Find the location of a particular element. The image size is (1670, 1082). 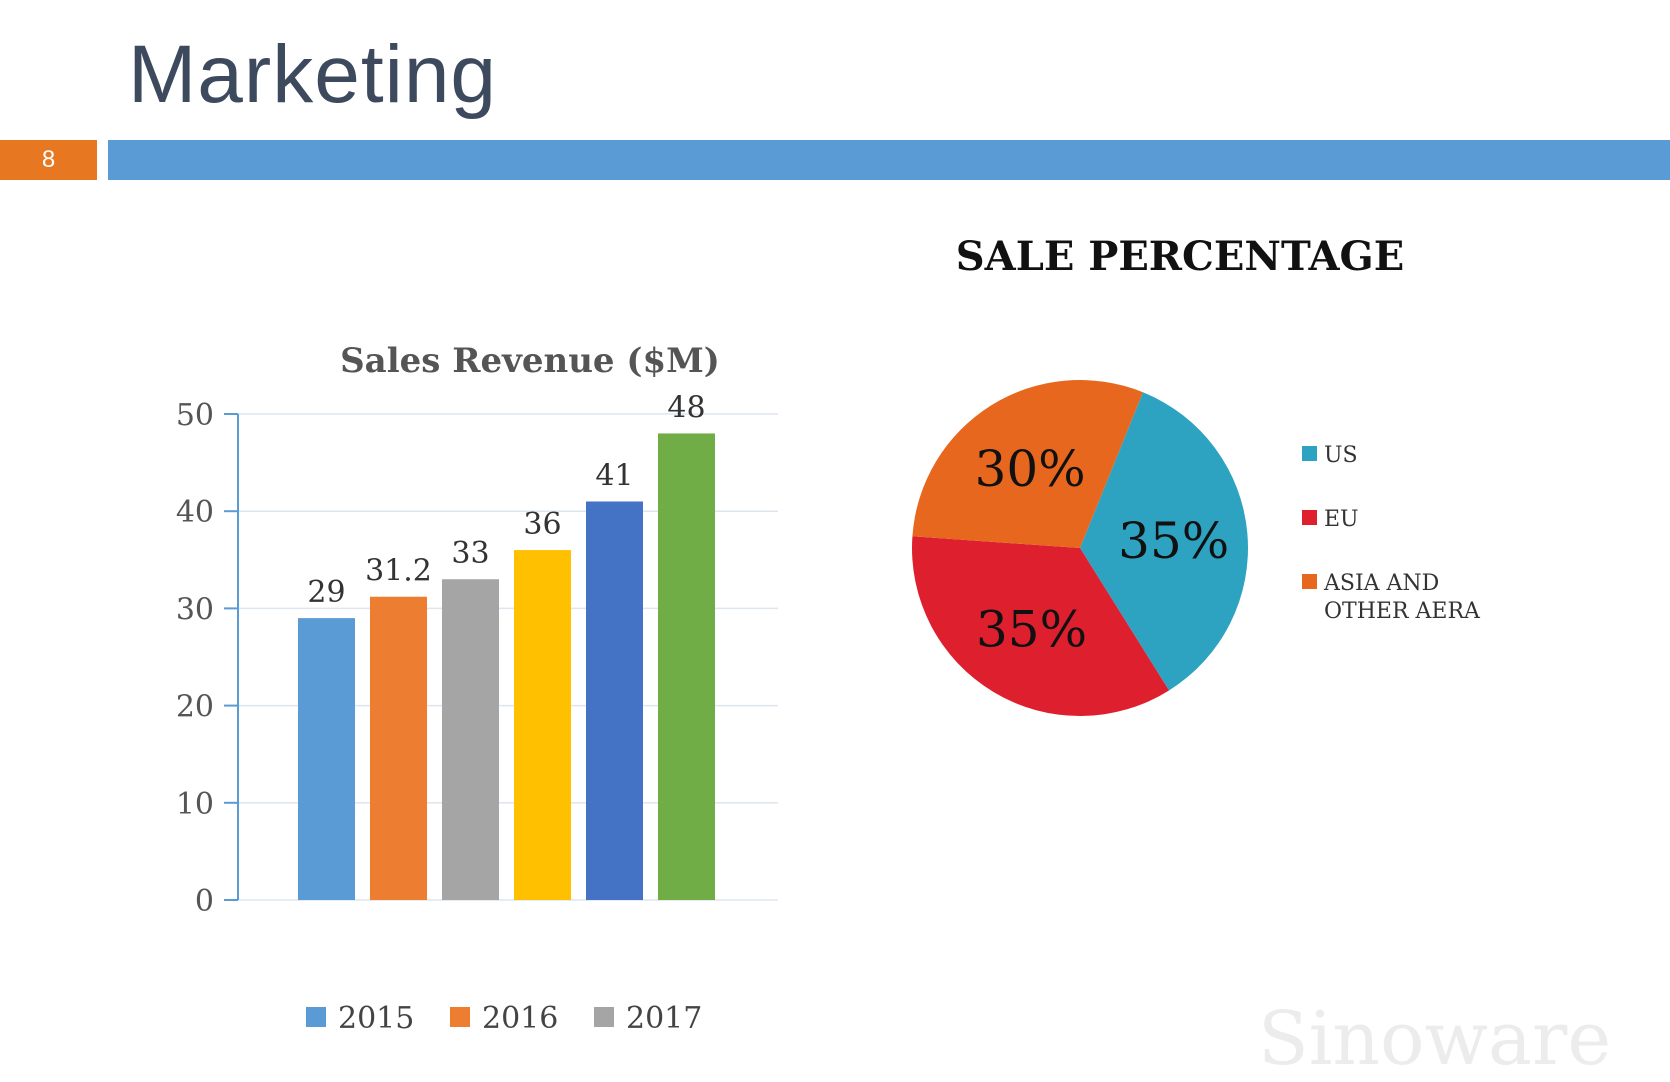

pie-chart-slices is located at coordinates (1080, 548).